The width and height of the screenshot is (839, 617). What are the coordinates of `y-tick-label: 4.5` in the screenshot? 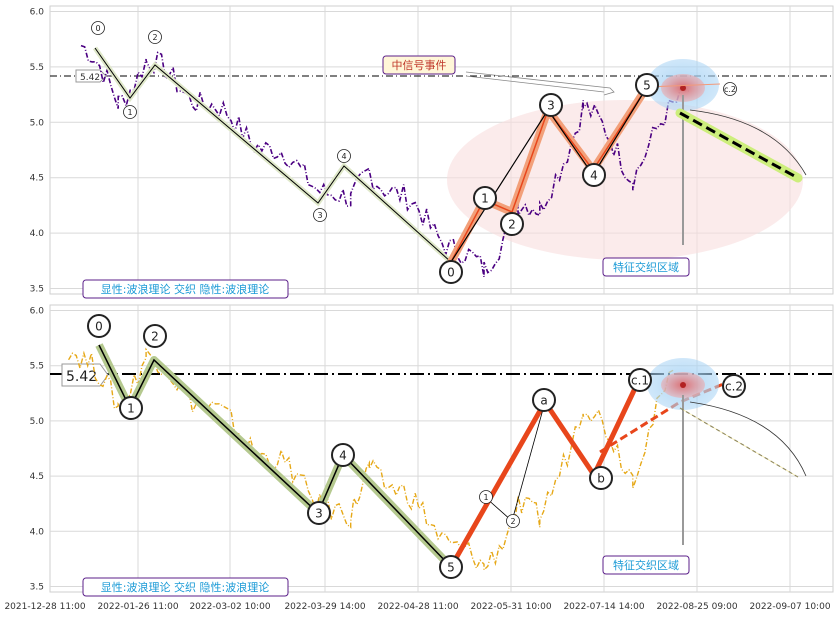 It's located at (37, 477).